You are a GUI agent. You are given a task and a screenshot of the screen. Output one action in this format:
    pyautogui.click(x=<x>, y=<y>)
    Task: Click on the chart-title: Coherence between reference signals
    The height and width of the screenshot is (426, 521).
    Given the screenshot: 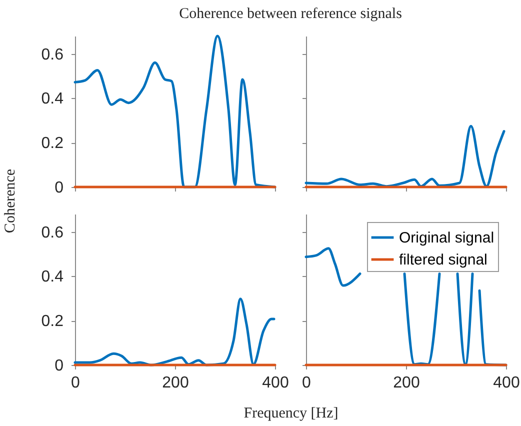 What is the action you would take?
    pyautogui.click(x=290, y=14)
    